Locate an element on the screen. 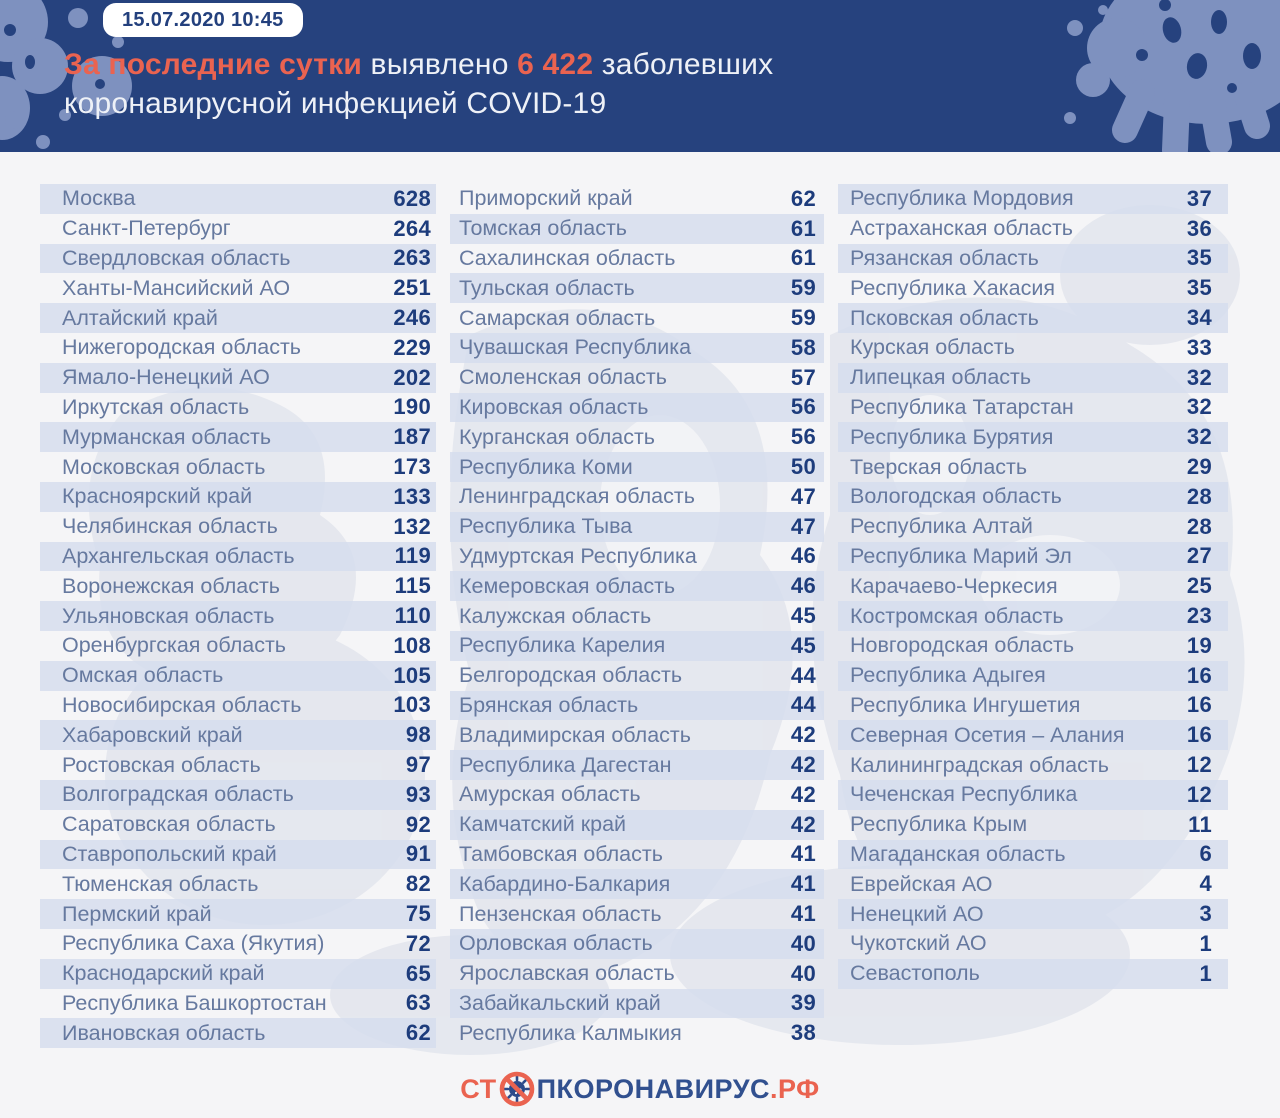 The image size is (1280, 1118). table-row: Самарская область 59 is located at coordinates (637, 318).